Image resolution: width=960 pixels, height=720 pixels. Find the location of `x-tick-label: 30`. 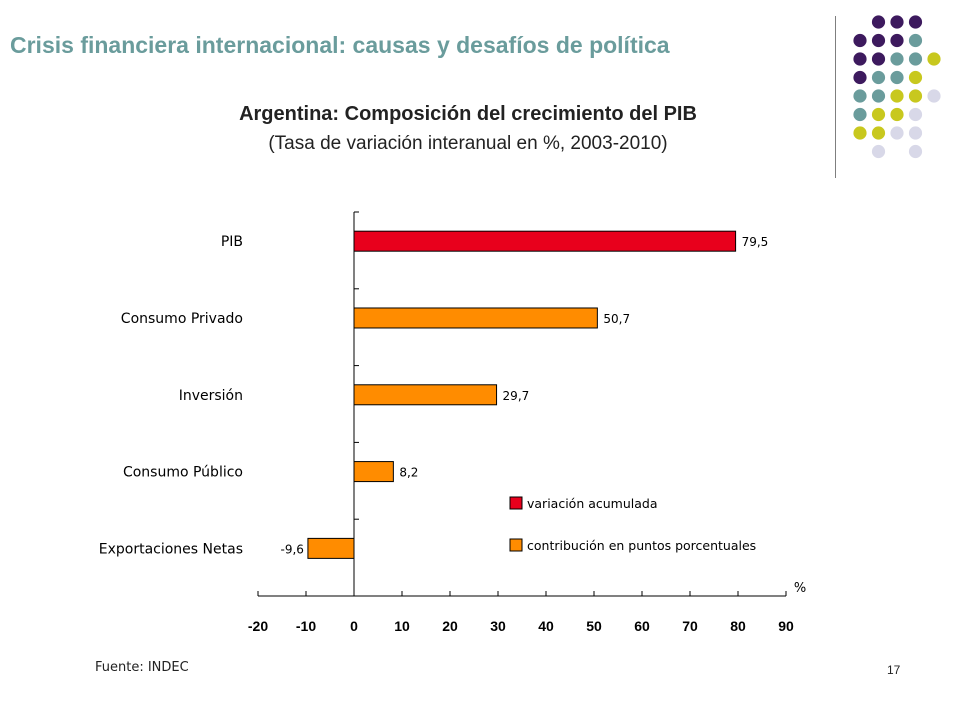

x-tick-label: 30 is located at coordinates (498, 626).